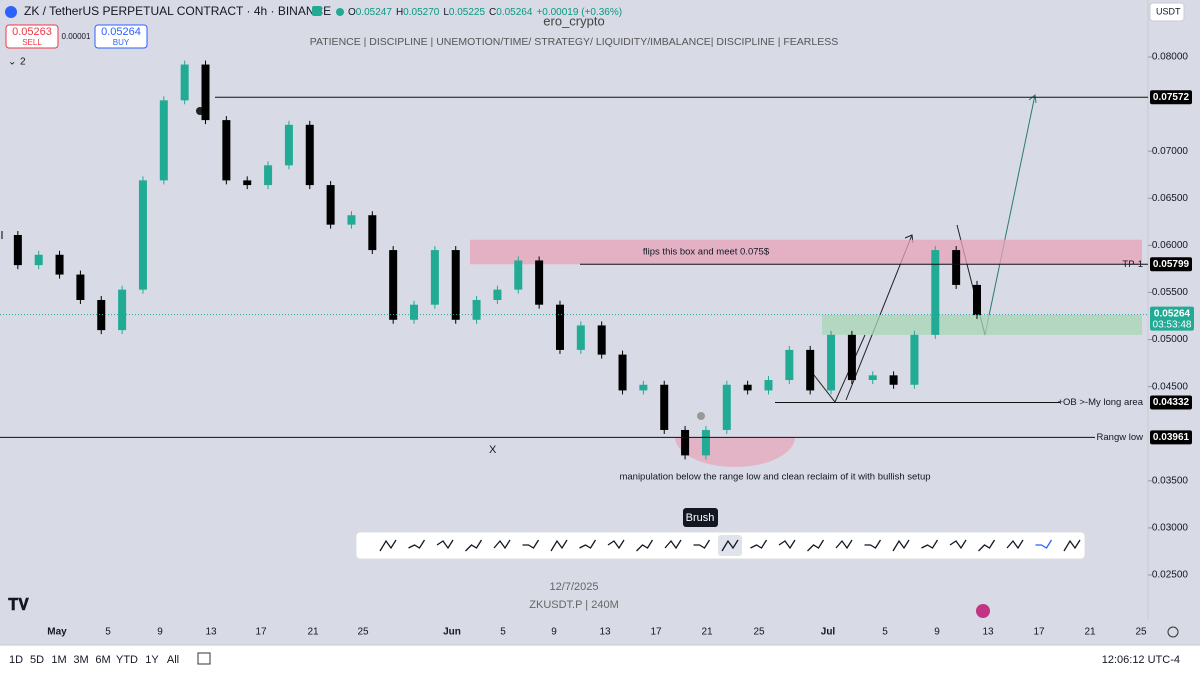 The image size is (1200, 675). I want to click on range-button: YTD, so click(127, 660).